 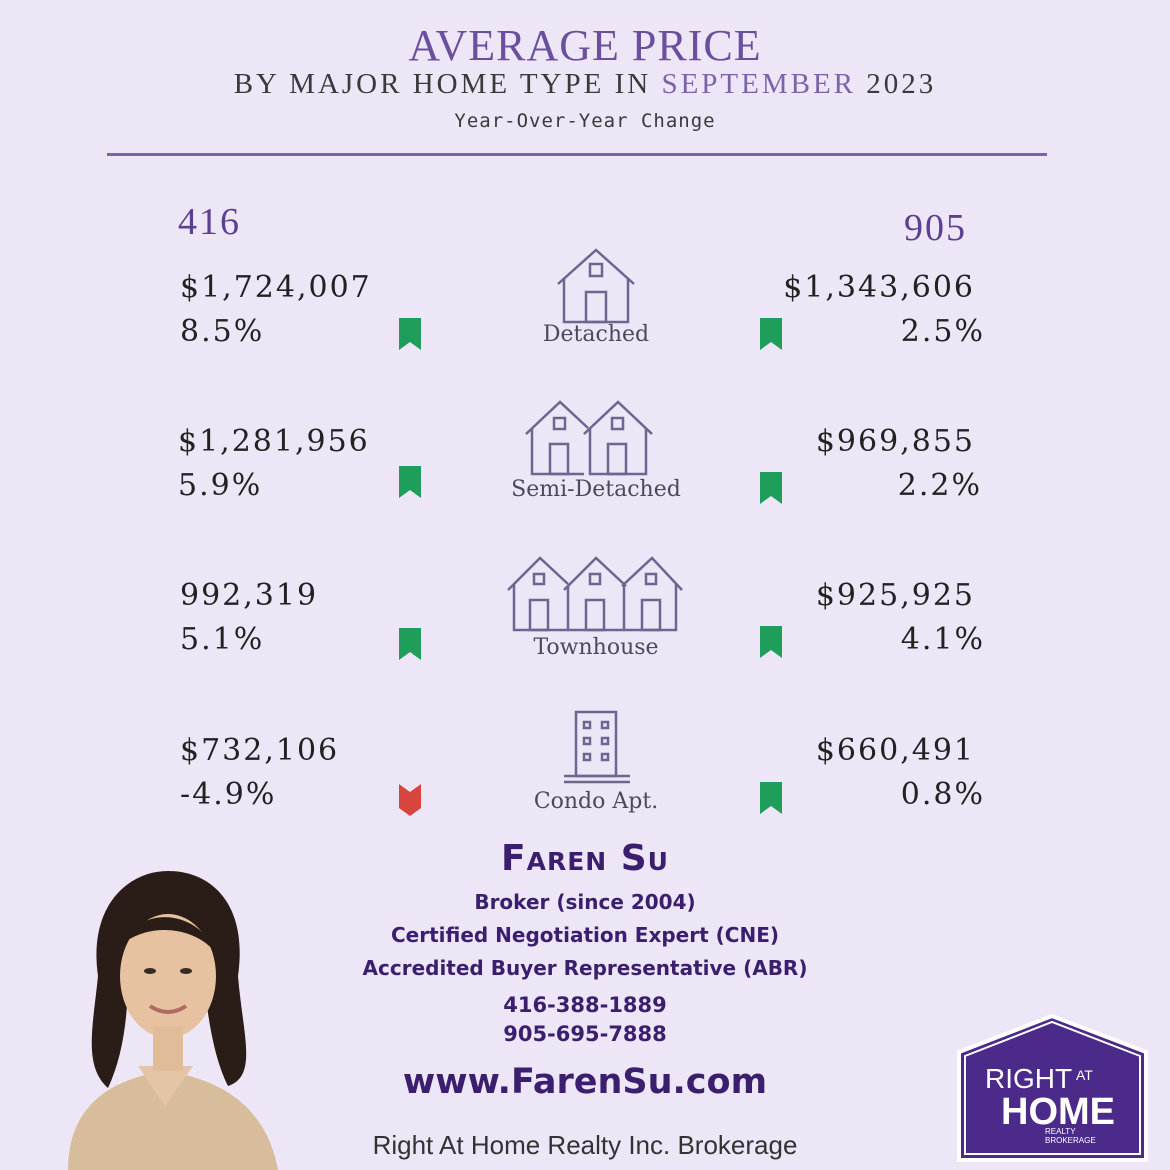 I want to click on header-divider, so click(x=577, y=154).